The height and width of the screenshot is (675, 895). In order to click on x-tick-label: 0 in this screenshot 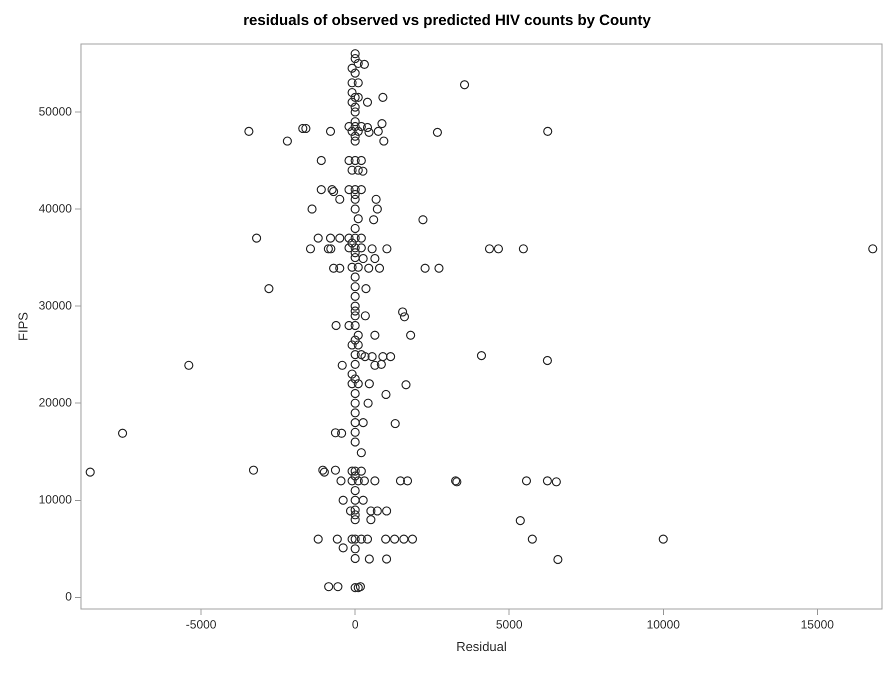, I will do `click(355, 625)`.